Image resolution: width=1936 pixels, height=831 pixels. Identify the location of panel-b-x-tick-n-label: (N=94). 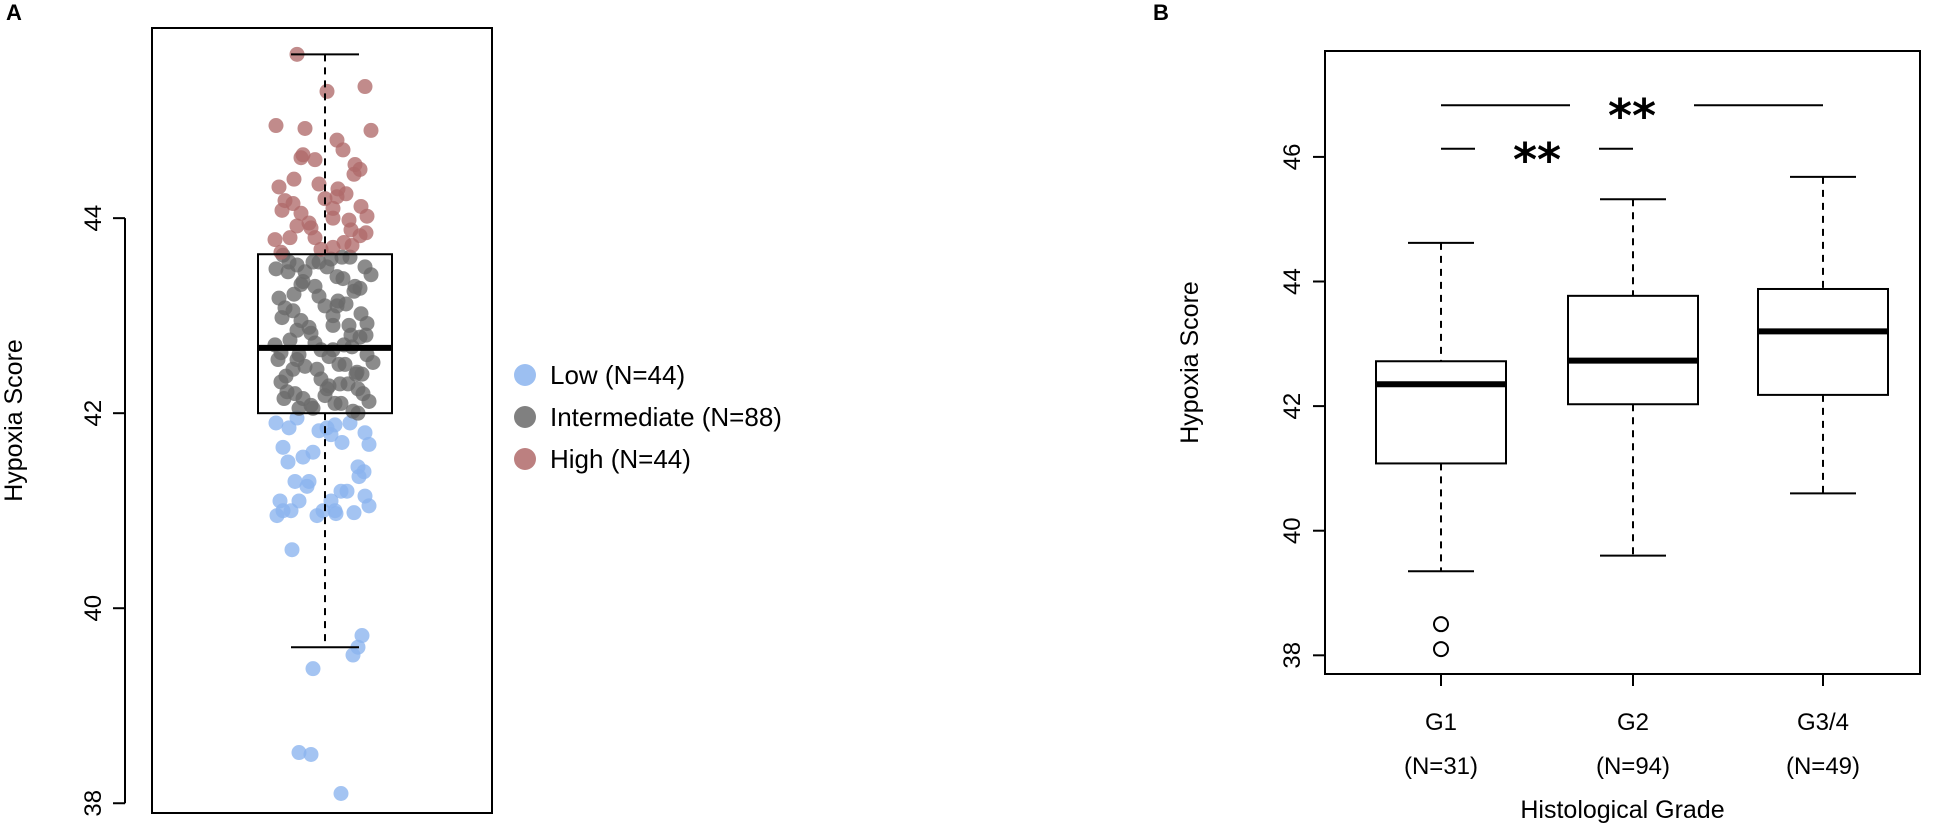
(1633, 766).